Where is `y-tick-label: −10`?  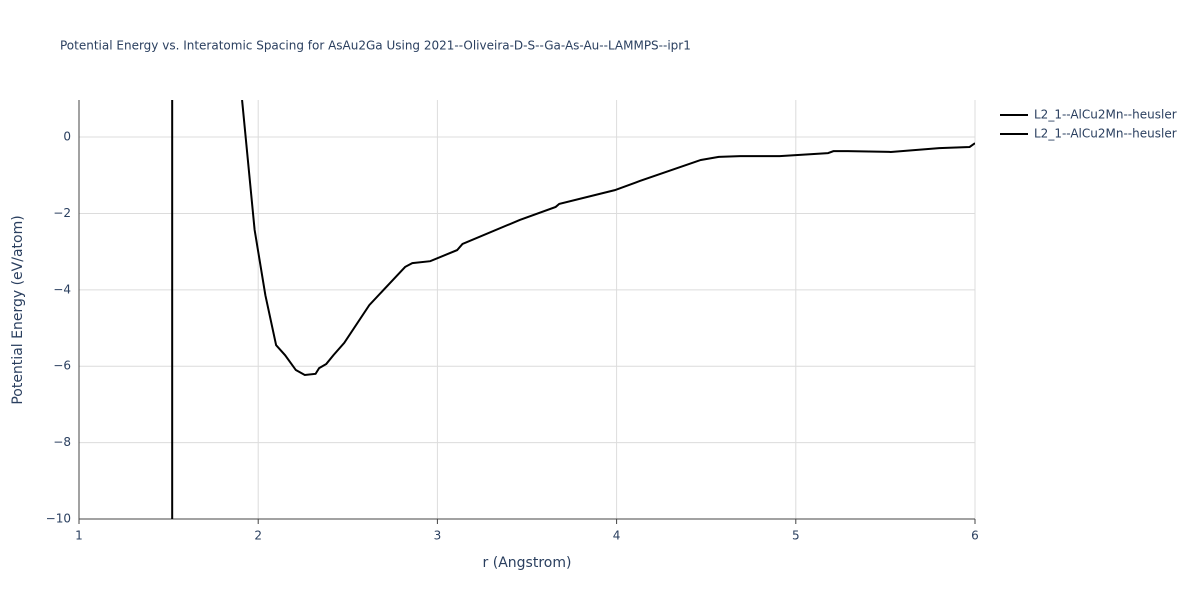
y-tick-label: −10 is located at coordinates (58, 519).